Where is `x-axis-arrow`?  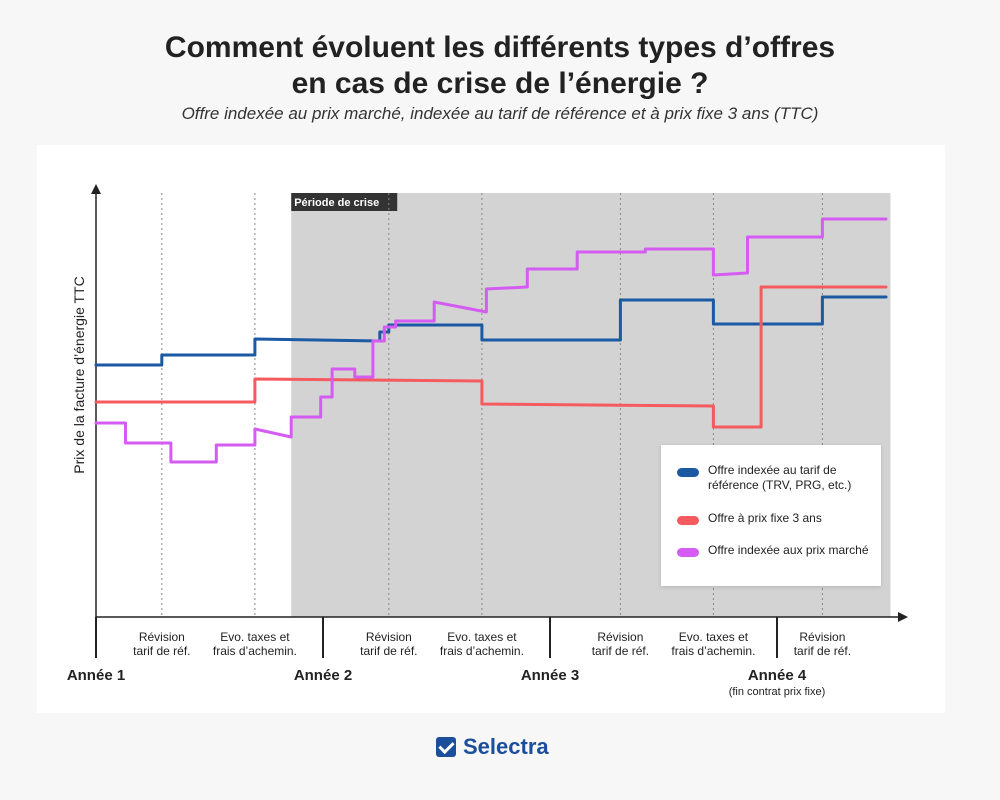
x-axis-arrow is located at coordinates (903, 617).